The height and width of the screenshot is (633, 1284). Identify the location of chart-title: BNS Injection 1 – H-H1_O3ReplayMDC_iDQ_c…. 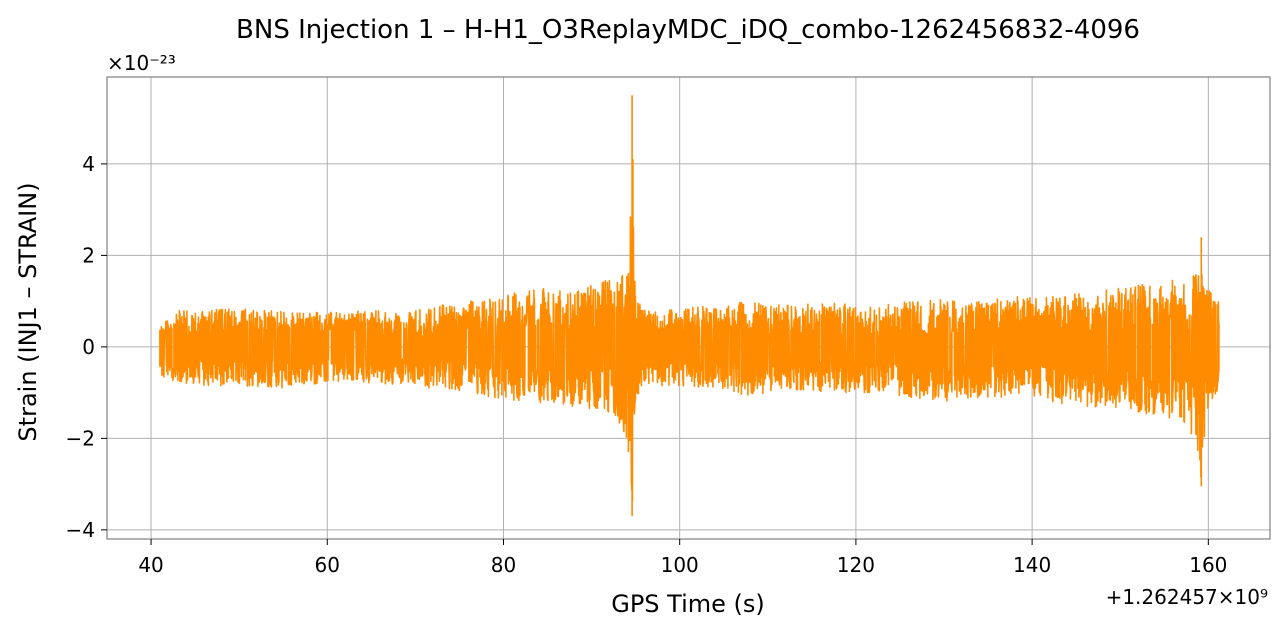
(688, 30).